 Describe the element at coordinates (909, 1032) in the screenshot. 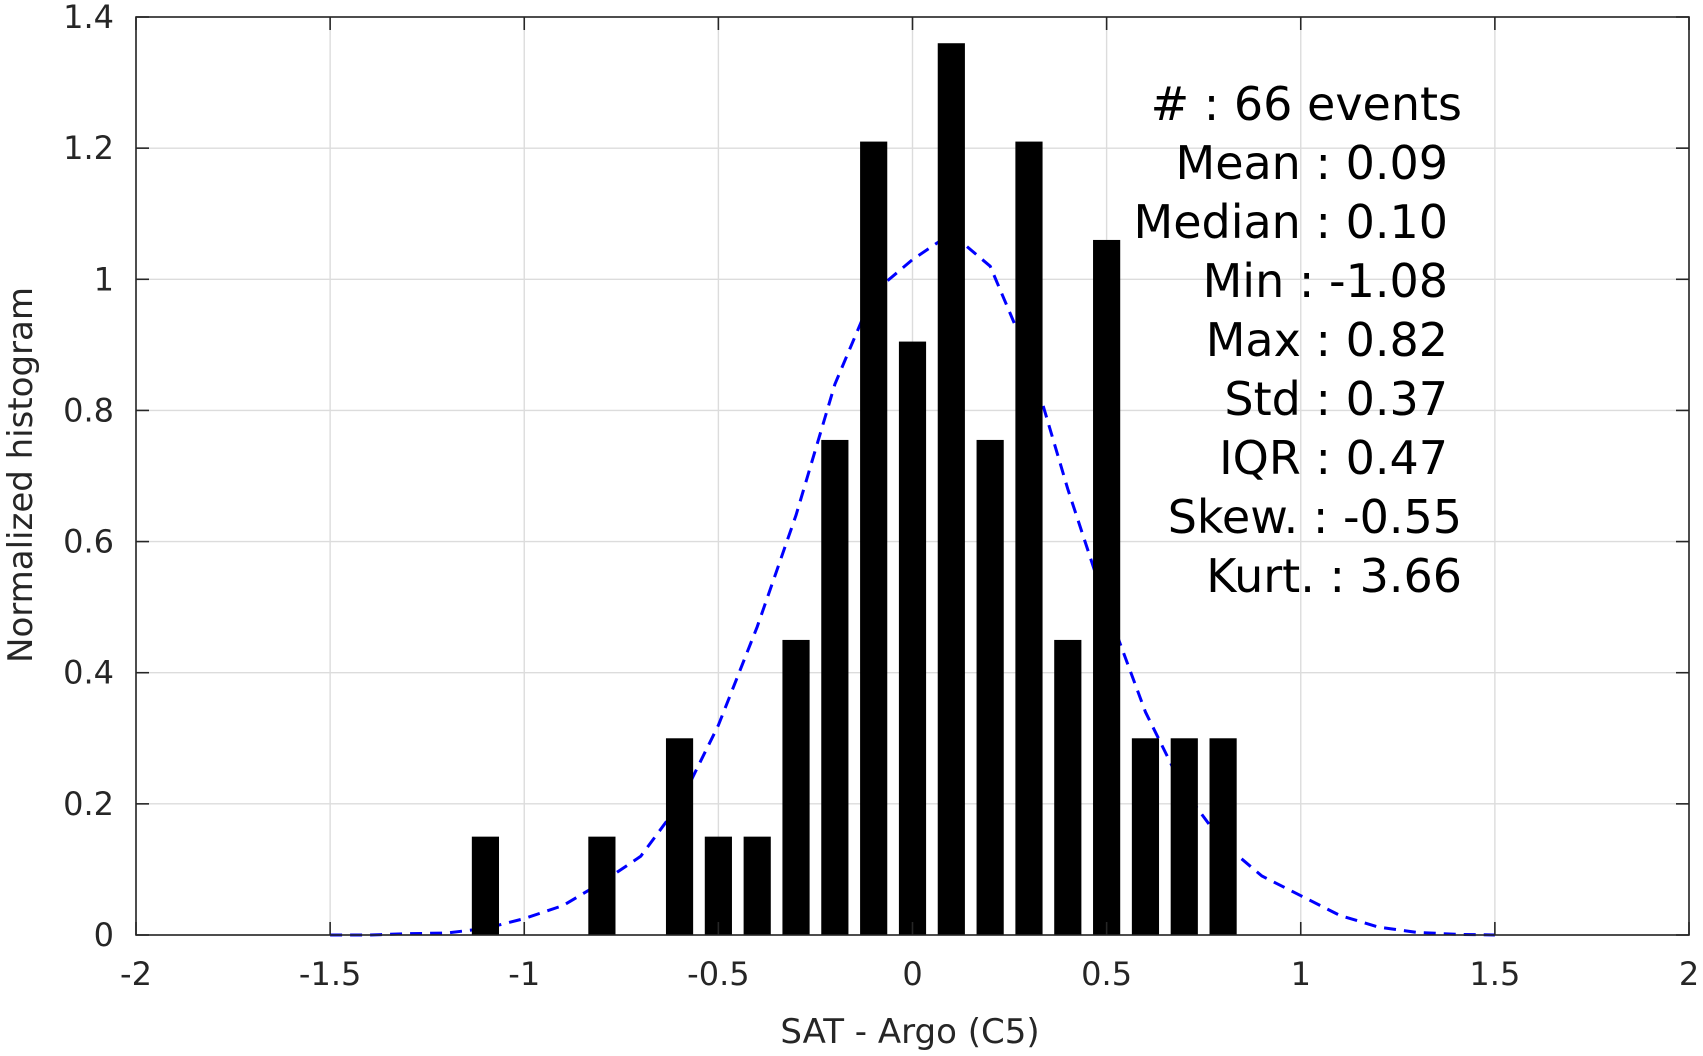

I see `x-axis-label: SAT - Argo (C5)` at that location.